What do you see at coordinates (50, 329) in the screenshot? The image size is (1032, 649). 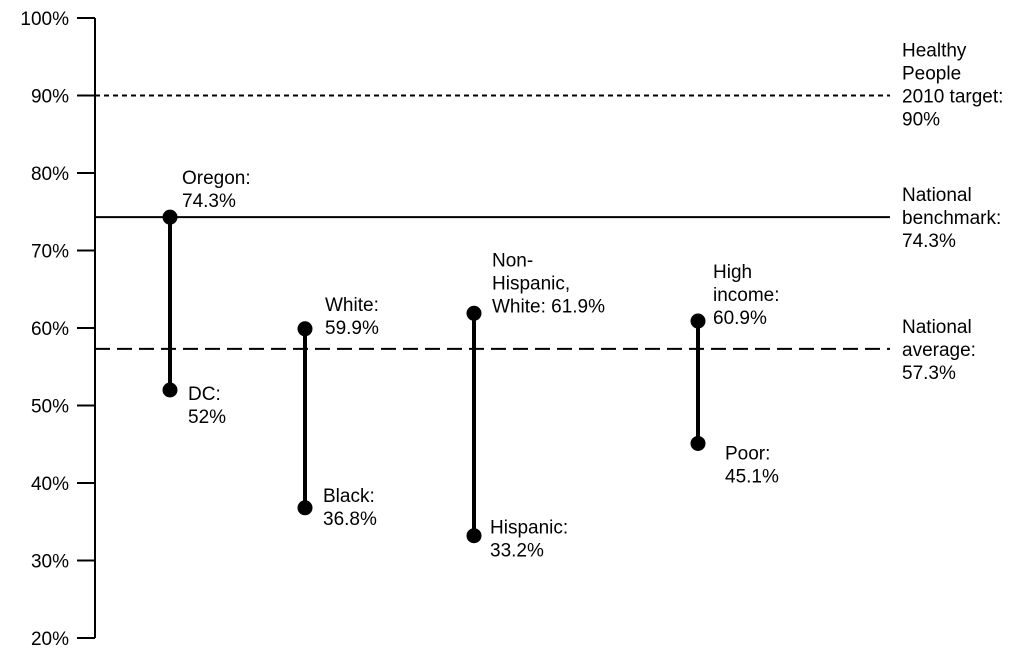 I see `y-tick-label: 60%` at bounding box center [50, 329].